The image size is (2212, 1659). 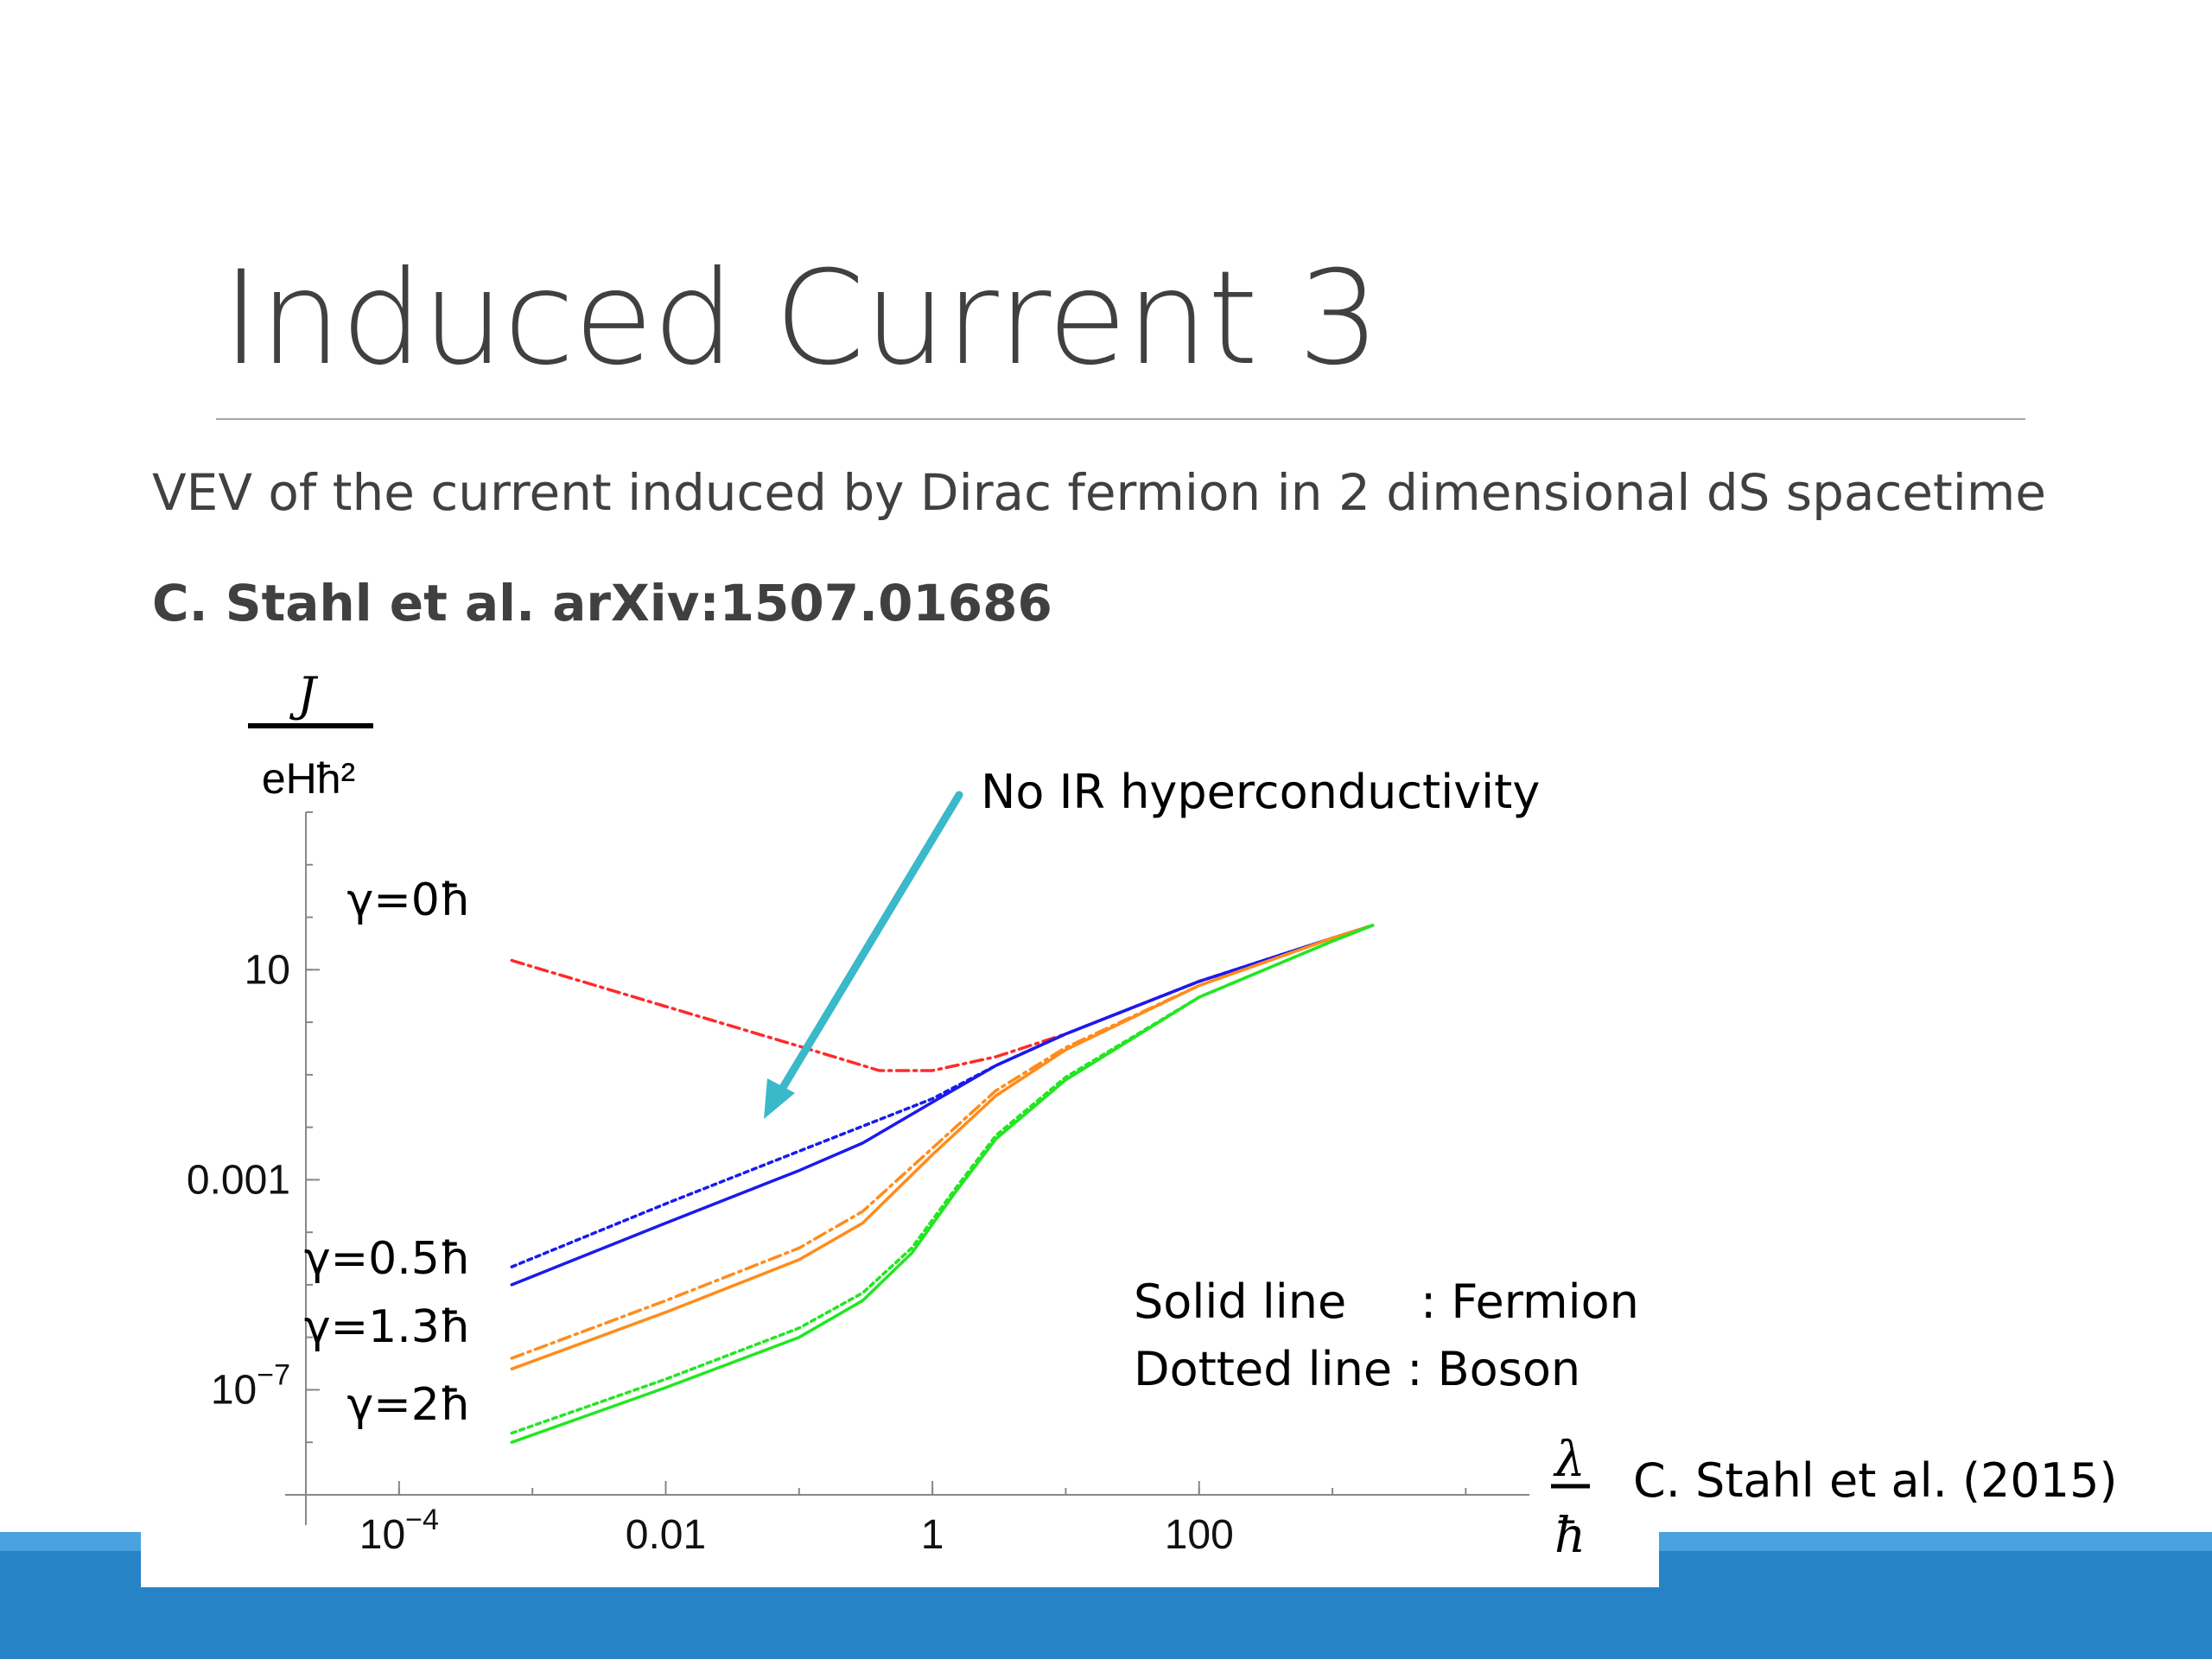 I want to click on x-axis-label-denominator: ħ, so click(x=1570, y=1536).